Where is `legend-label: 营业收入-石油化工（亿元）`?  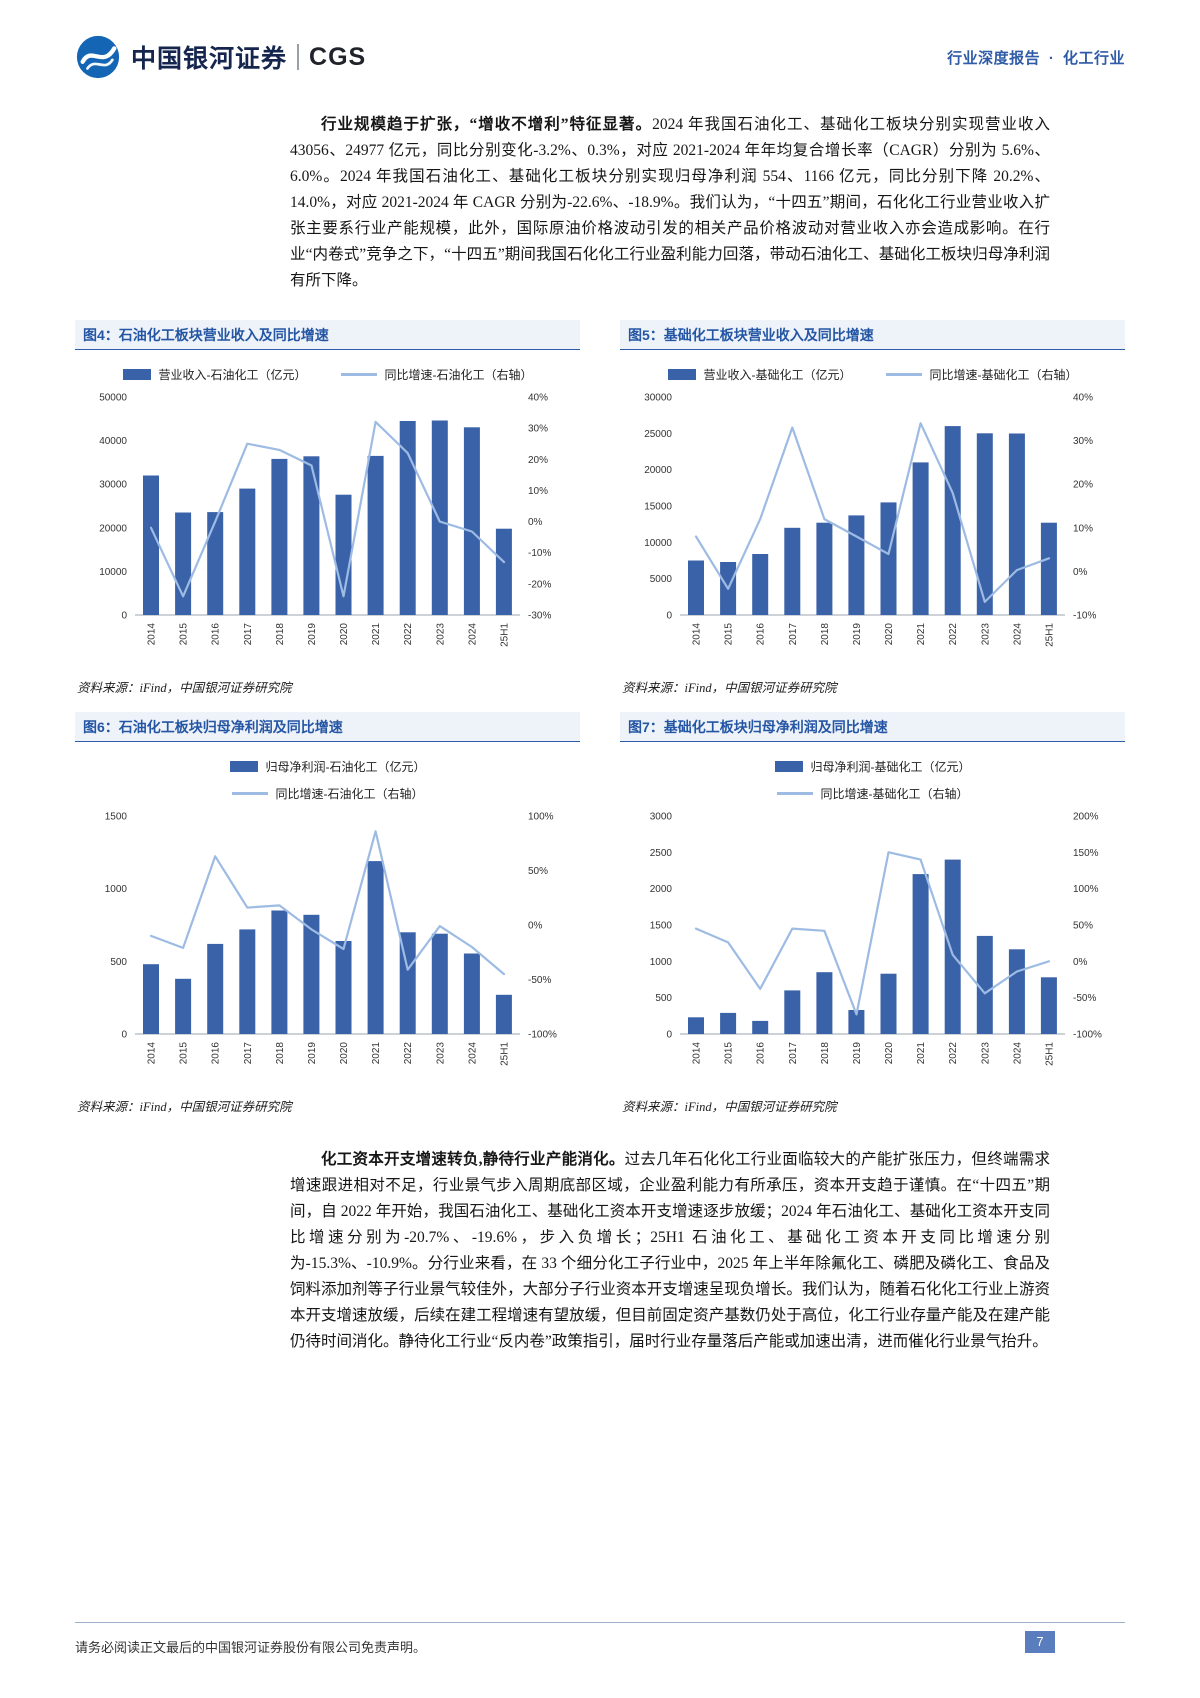
legend-label: 营业收入-石油化工（亿元） is located at coordinates (232, 375).